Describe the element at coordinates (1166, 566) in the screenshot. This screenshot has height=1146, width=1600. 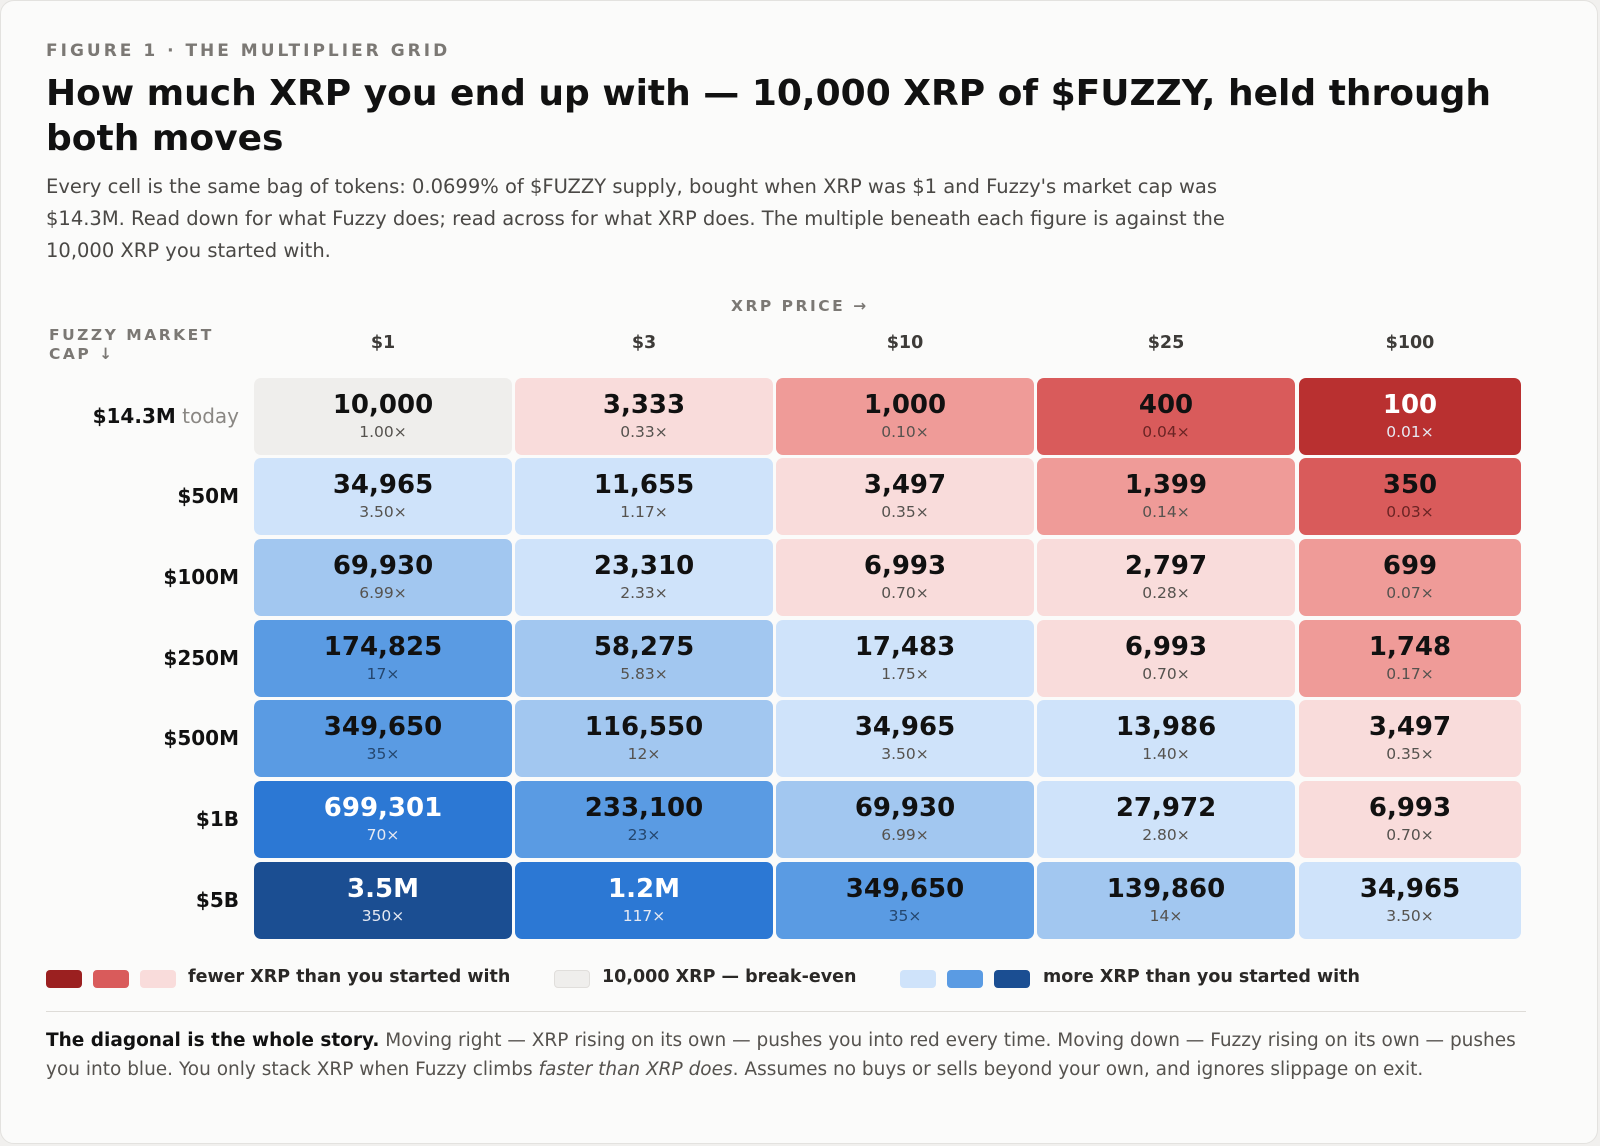
I see `cell-value: 2,797` at that location.